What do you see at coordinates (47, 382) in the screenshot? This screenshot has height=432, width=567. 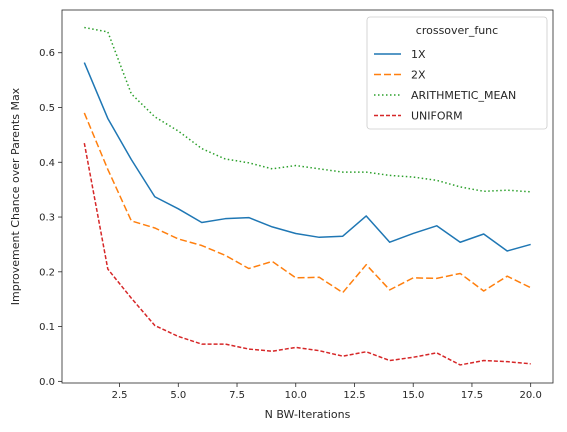 I see `y-tick-label: 0.0` at bounding box center [47, 382].